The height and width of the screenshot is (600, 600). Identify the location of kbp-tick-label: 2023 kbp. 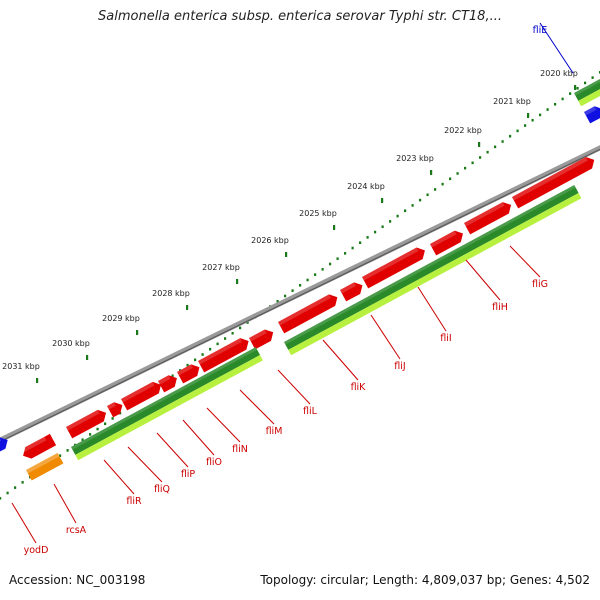
(415, 158).